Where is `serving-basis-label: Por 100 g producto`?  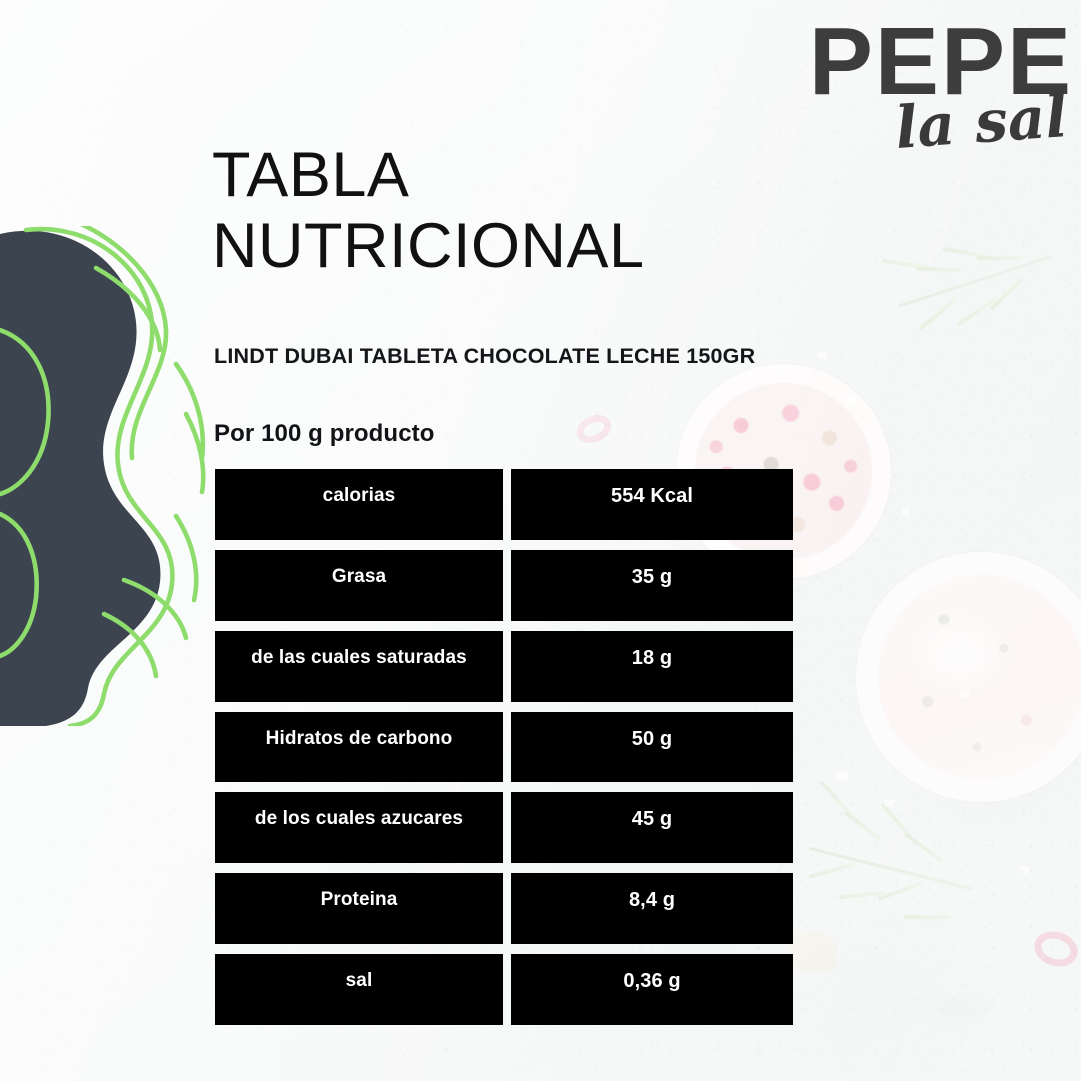 serving-basis-label: Por 100 g producto is located at coordinates (324, 433).